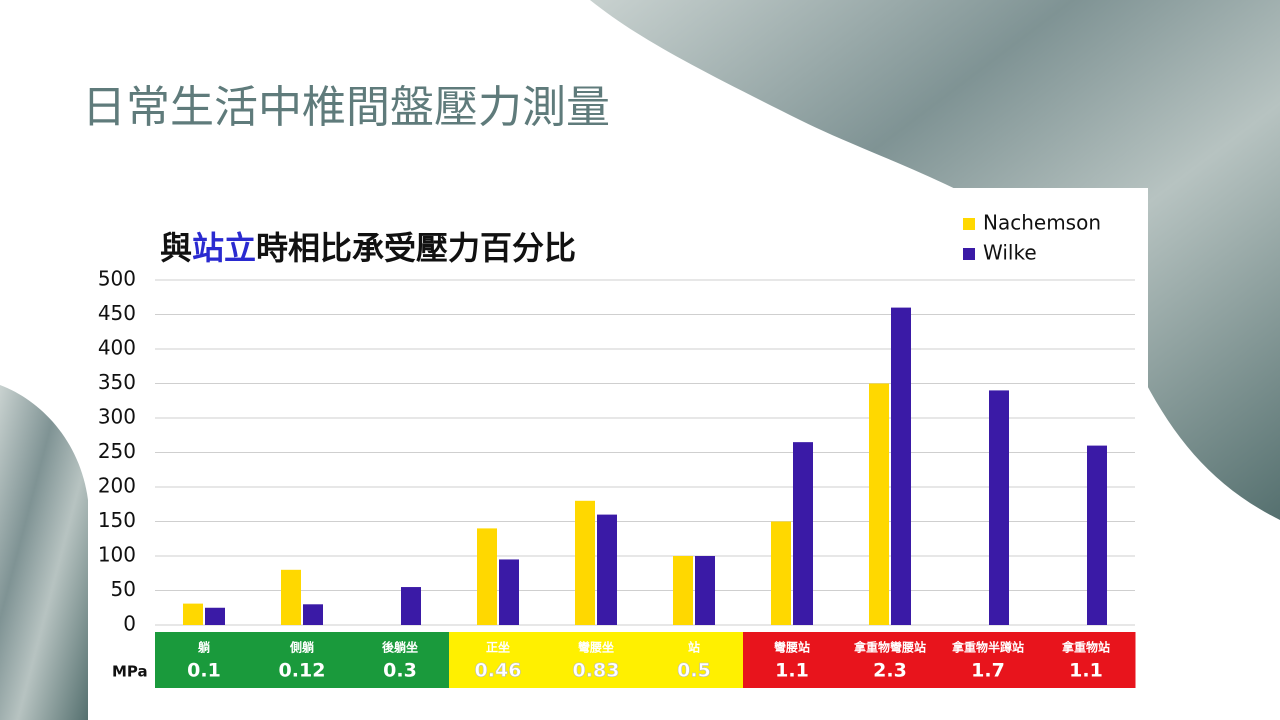 This screenshot has height=720, width=1280. I want to click on x-tick-label: 後躺坐, so click(400, 647).